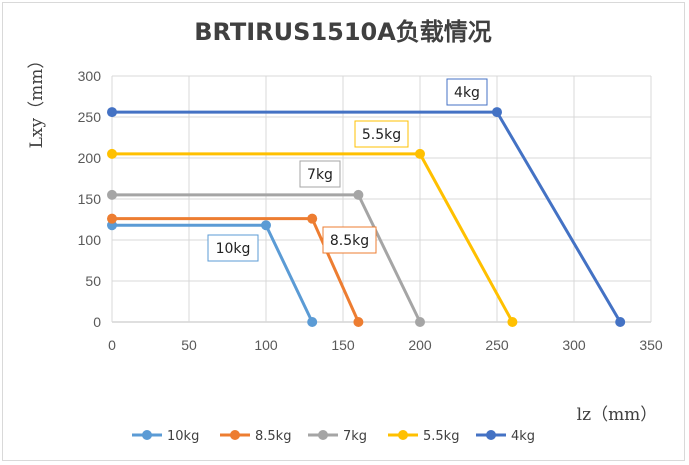  I want to click on legend-item: 7kg, so click(337, 436).